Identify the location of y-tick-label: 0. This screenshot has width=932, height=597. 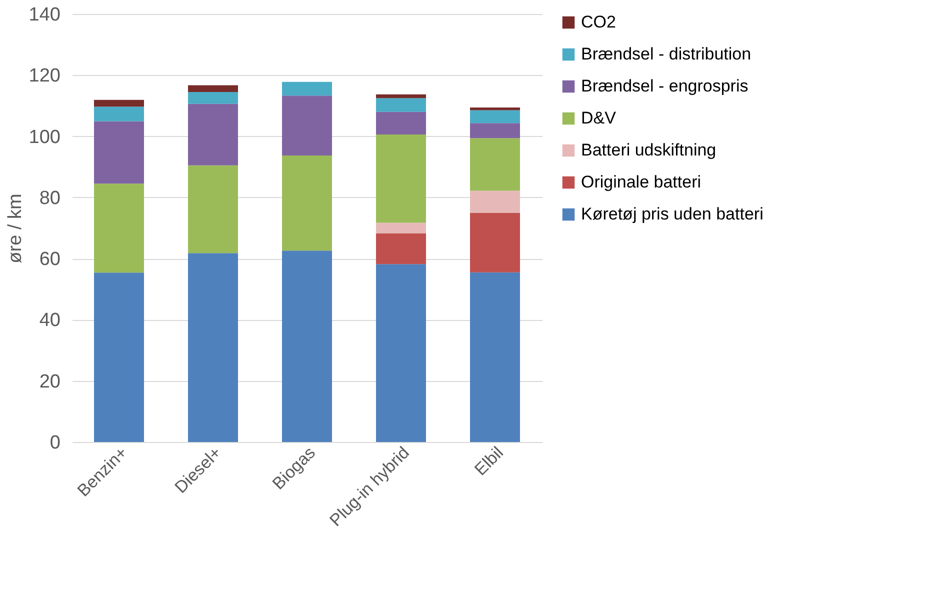
(55, 443).